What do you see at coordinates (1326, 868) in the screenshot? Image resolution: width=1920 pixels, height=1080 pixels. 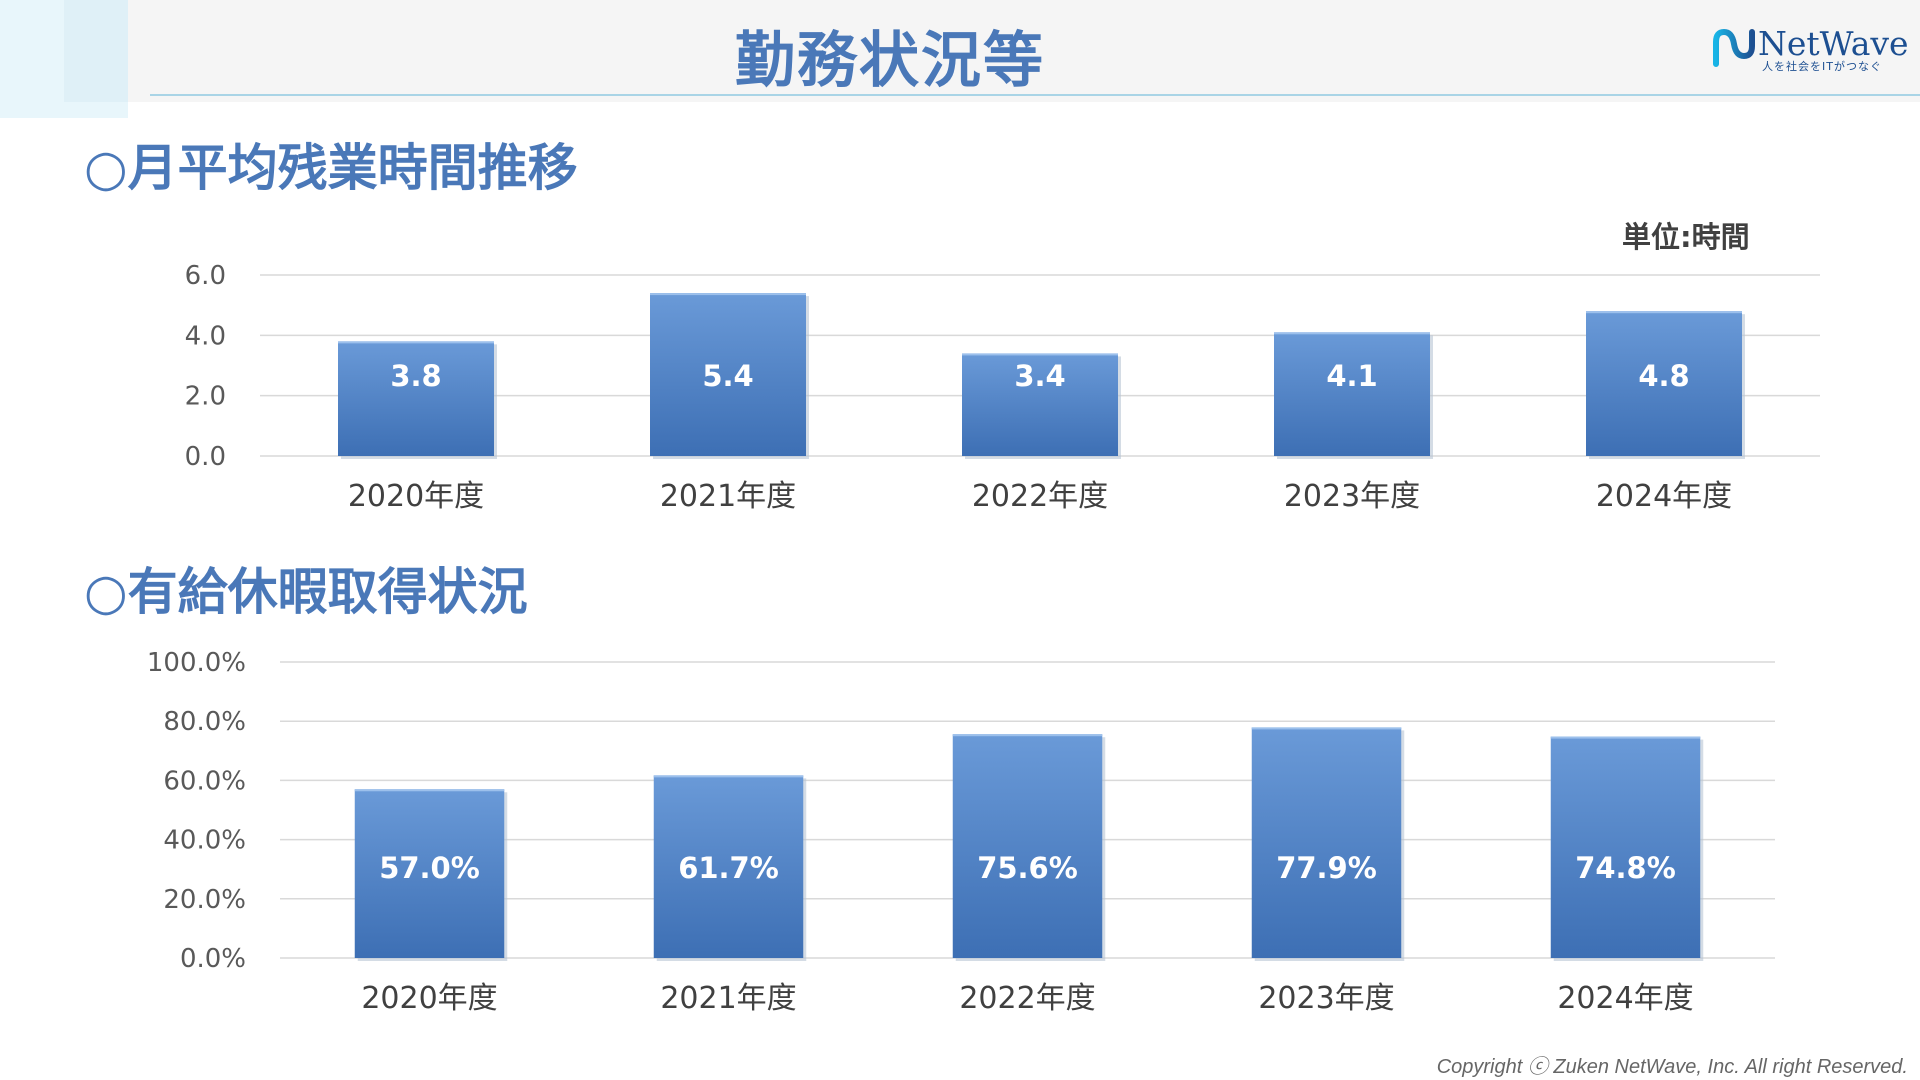 I see `data-label: 77.9%` at bounding box center [1326, 868].